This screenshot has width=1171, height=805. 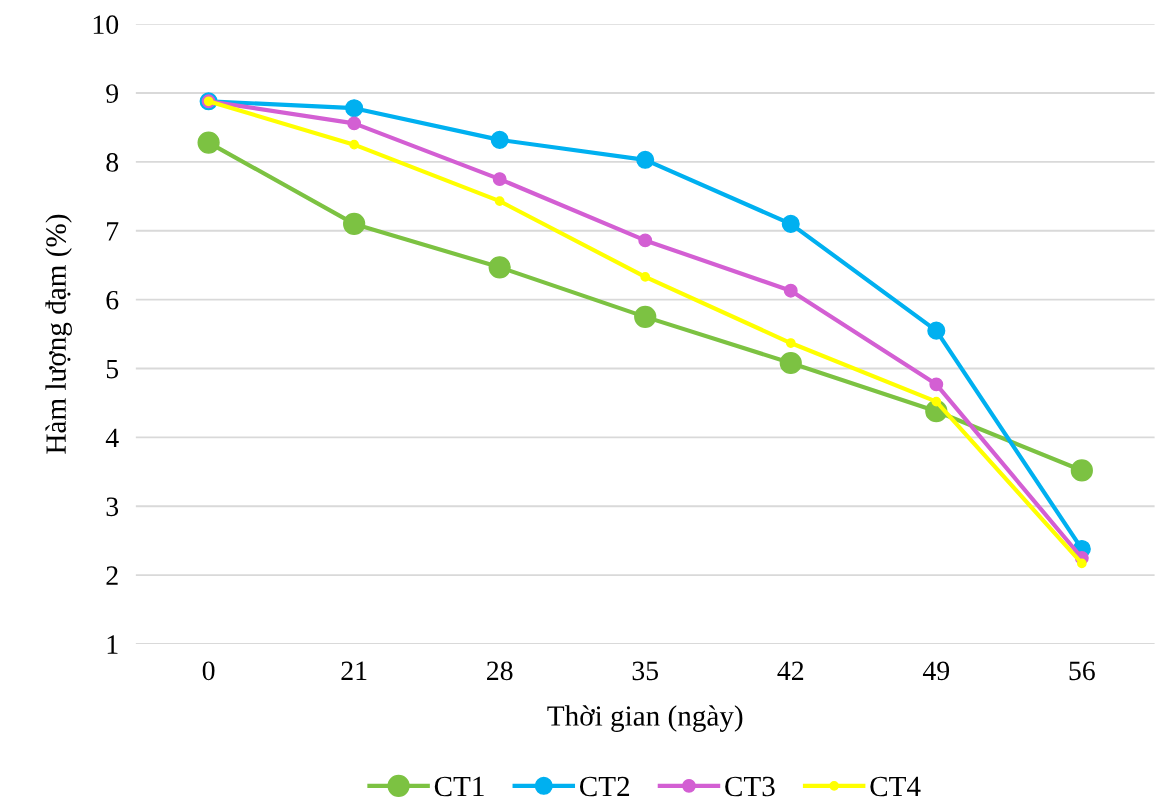 What do you see at coordinates (604, 786) in the screenshot?
I see `legend-label: CT2` at bounding box center [604, 786].